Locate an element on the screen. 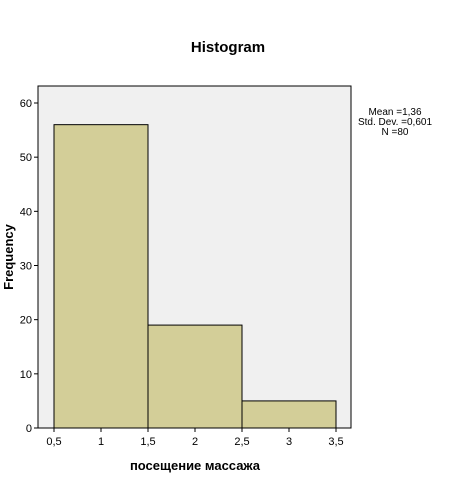  x-tick-label-4: 2,5 is located at coordinates (241, 442).